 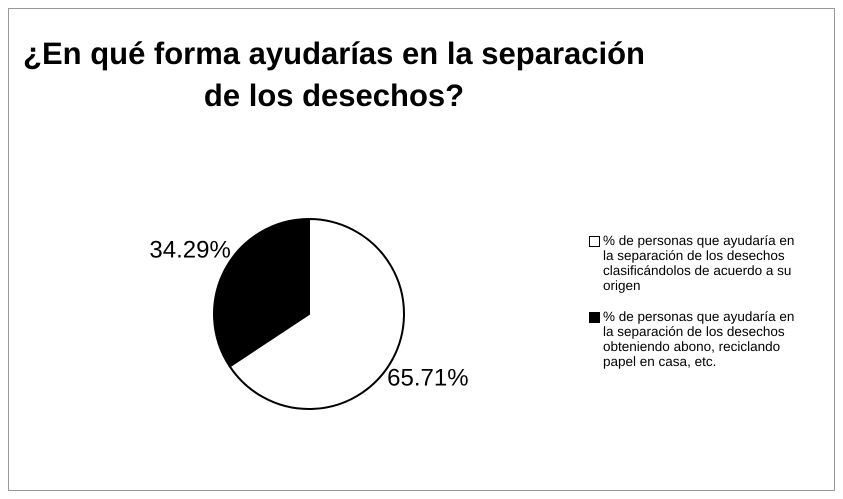 I want to click on data-label: 65.71%, so click(x=428, y=378).